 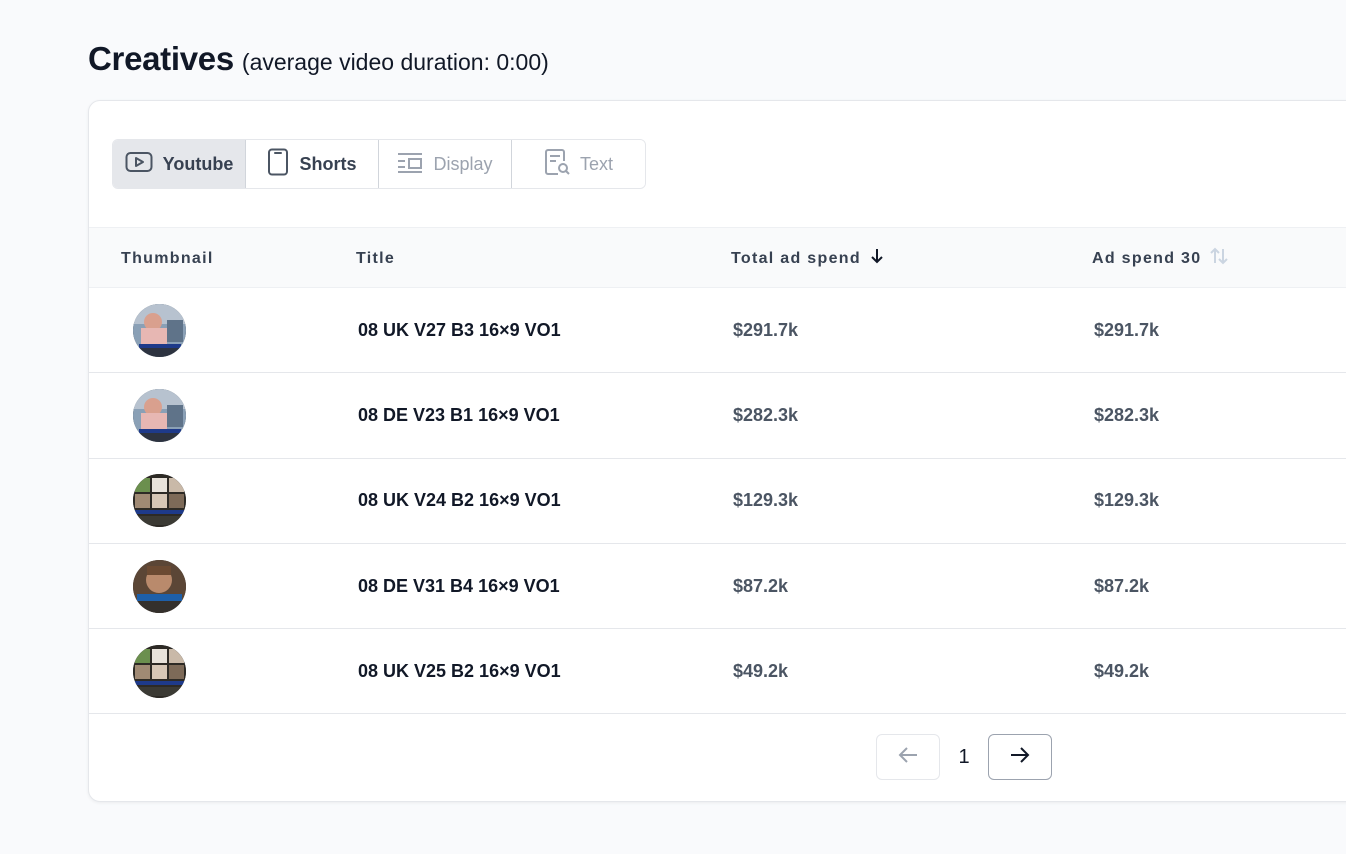 I want to click on total-ad-spend-cell: $282.3k, so click(x=766, y=414).